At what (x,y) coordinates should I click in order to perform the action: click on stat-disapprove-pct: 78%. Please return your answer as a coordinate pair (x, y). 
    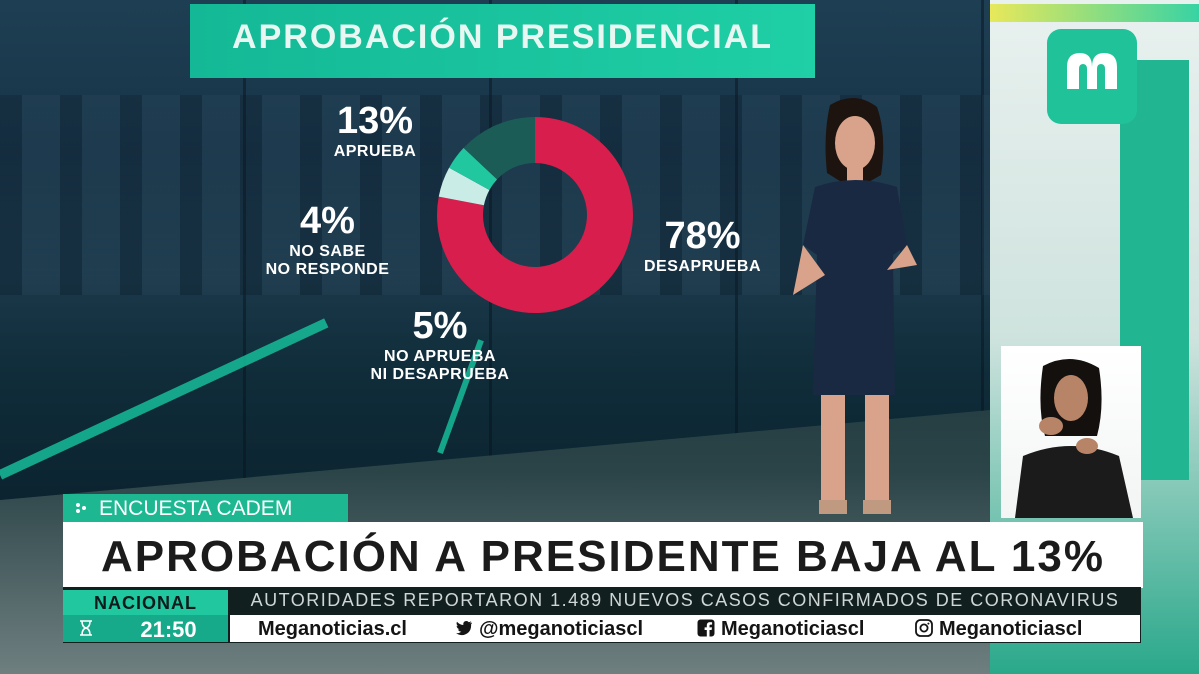
    Looking at the image, I should click on (702, 236).